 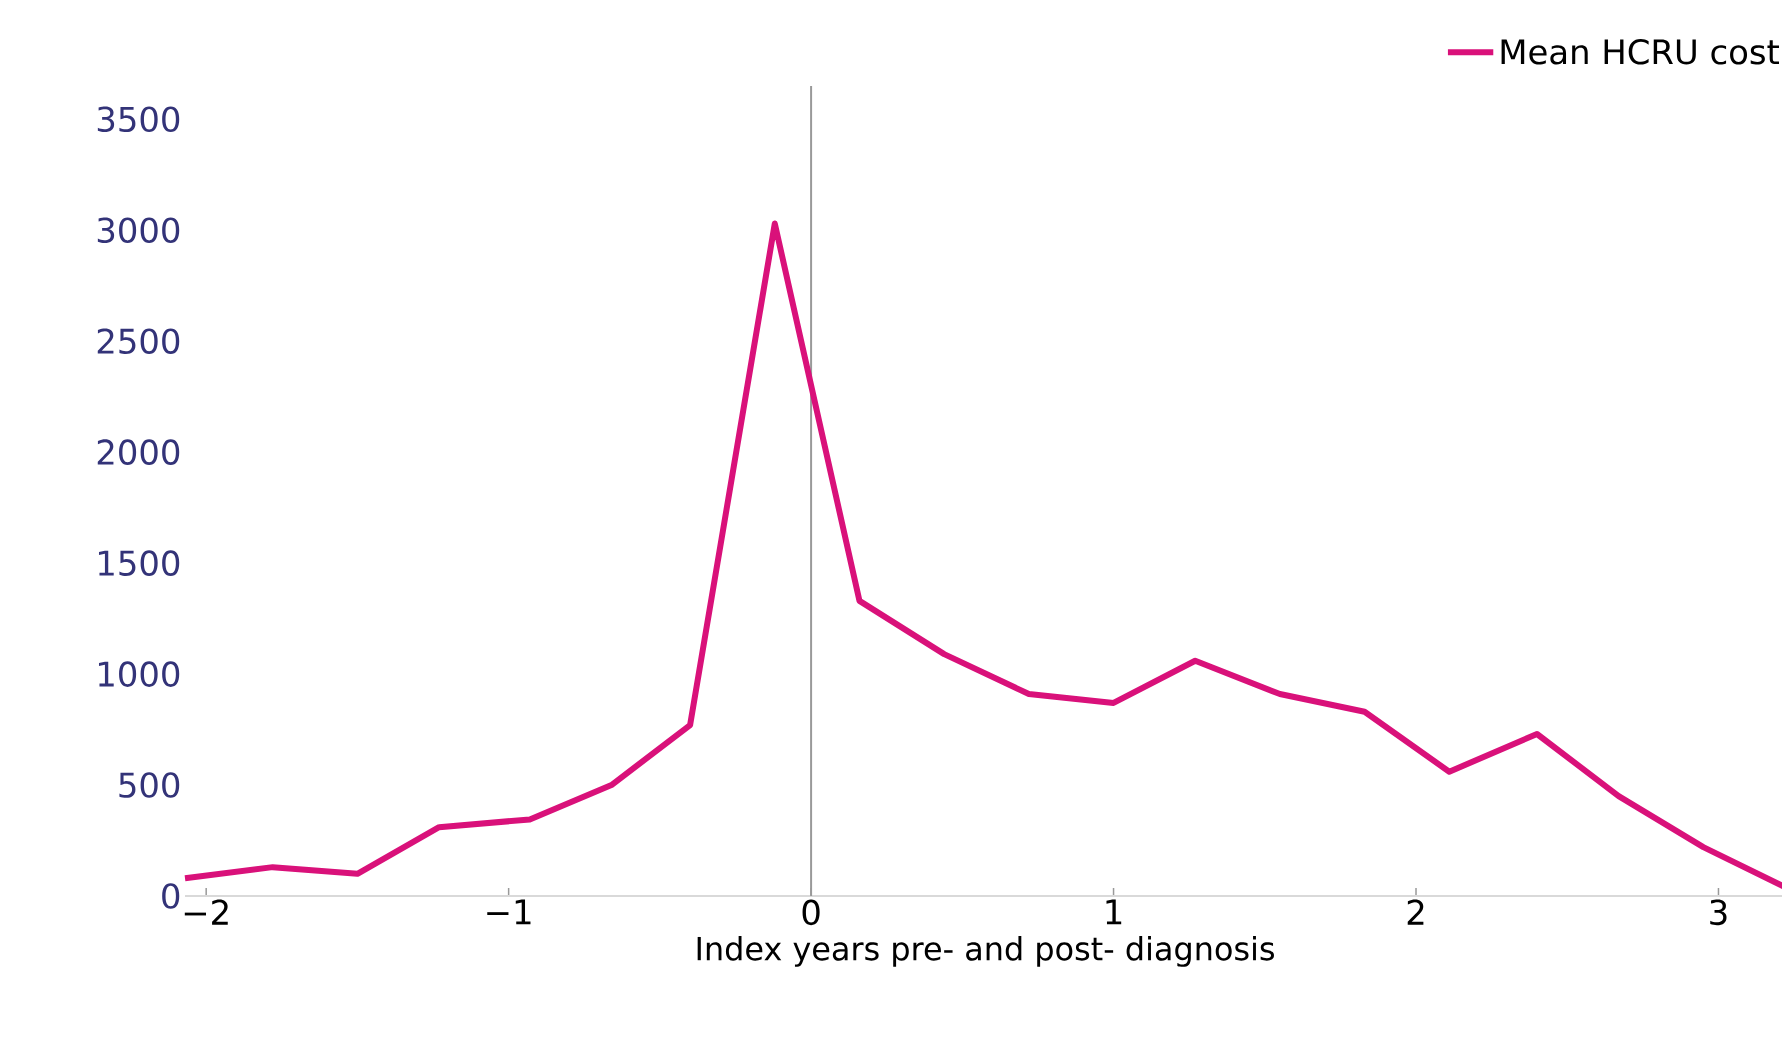 I want to click on y-tick-label: 3000, so click(x=138, y=230).